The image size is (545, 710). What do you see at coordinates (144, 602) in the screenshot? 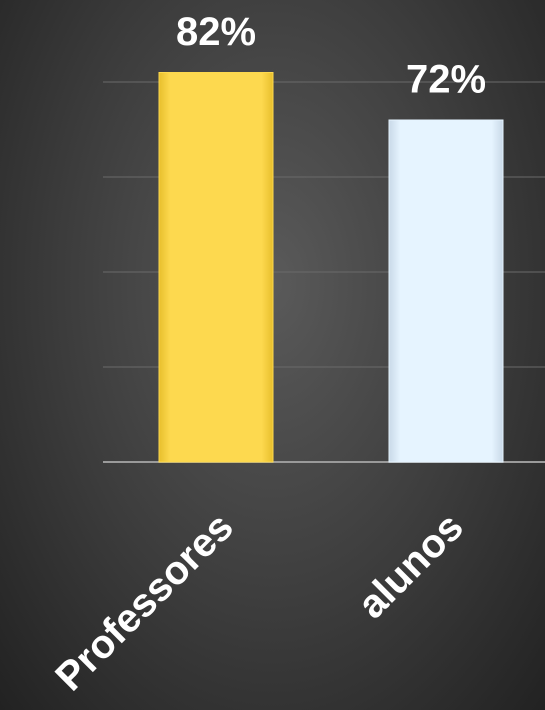
I see `x-tick-label: Professores` at bounding box center [144, 602].